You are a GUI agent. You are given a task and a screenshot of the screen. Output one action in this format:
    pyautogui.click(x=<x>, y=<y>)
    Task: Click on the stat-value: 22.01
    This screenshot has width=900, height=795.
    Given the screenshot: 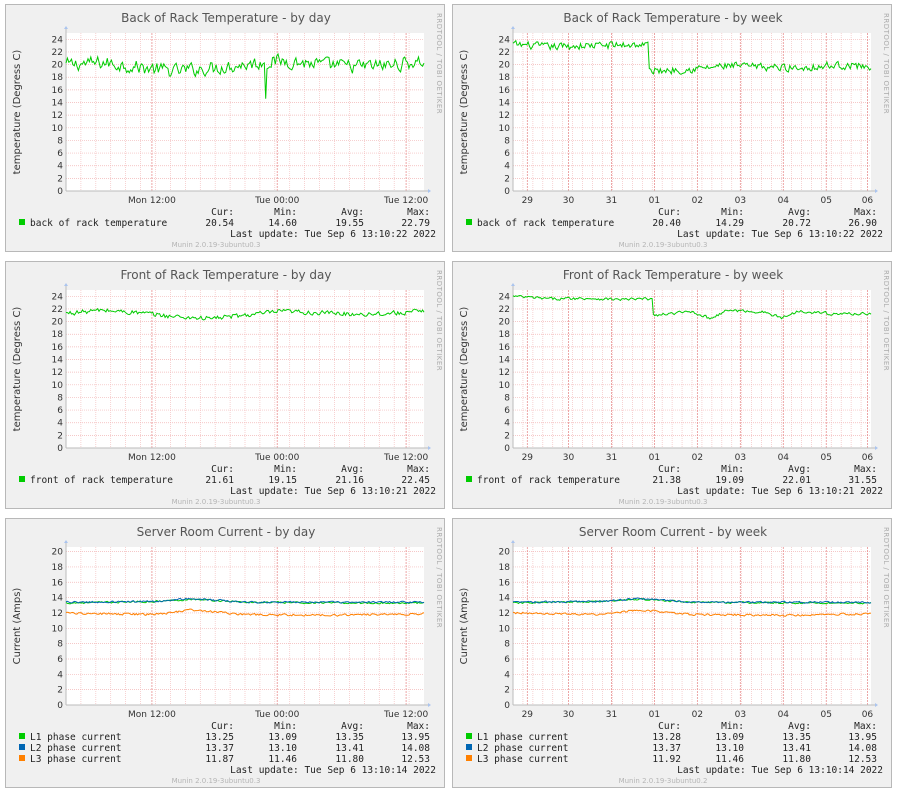 What is the action you would take?
    pyautogui.click(x=796, y=480)
    